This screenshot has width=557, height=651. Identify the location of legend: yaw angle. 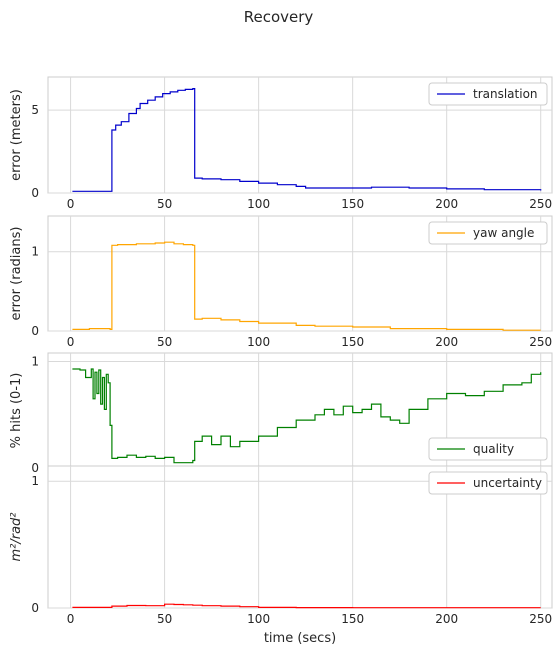
(488, 233).